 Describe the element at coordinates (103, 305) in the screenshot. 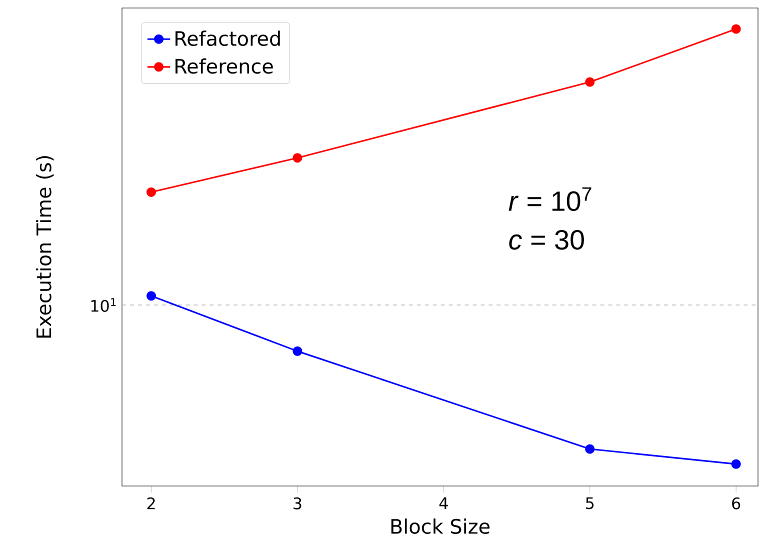

I see `text: 10$^{1}$` at that location.